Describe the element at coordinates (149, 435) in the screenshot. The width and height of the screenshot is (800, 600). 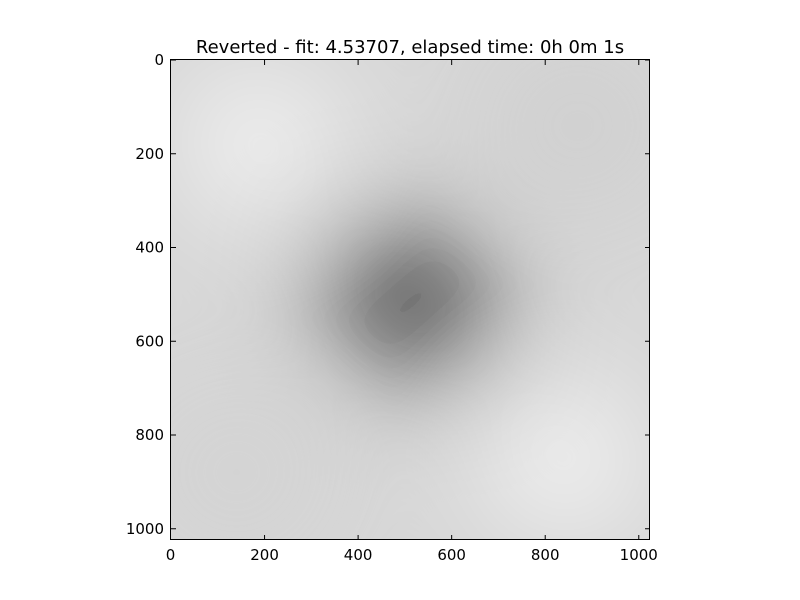
I see `y-tick-label: 800` at that location.